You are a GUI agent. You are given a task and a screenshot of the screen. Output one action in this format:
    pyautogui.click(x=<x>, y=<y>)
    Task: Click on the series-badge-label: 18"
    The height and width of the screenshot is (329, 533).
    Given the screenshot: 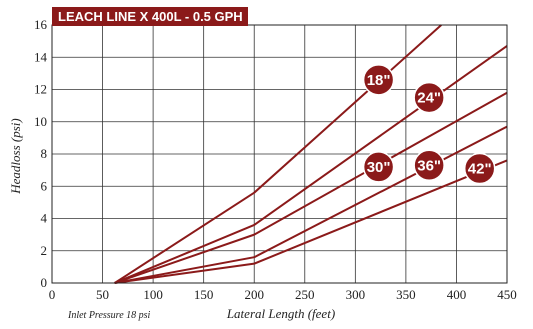 What is the action you would take?
    pyautogui.click(x=379, y=80)
    